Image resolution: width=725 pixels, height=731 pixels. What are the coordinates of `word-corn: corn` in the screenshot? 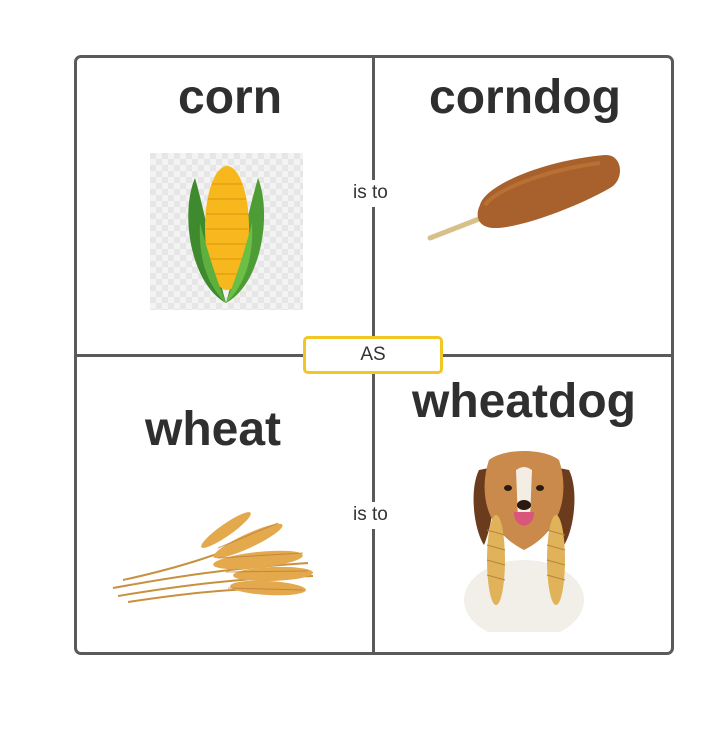 It's located at (230, 97).